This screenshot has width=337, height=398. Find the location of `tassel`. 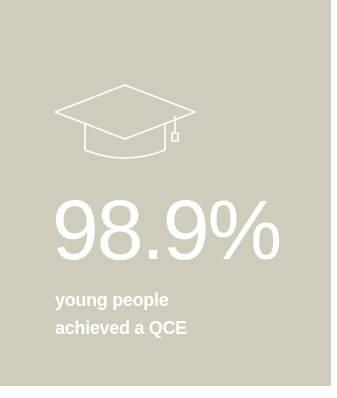

tassel is located at coordinates (175, 137).